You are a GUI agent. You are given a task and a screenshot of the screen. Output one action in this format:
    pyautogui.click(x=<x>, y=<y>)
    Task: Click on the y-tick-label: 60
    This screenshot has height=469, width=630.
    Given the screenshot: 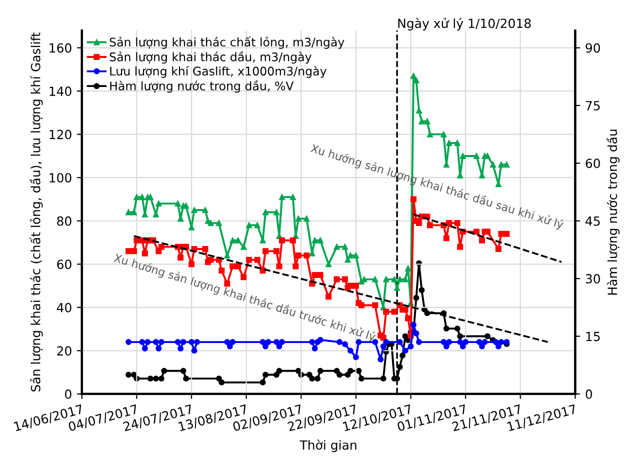 What is the action you would take?
    pyautogui.click(x=64, y=265)
    